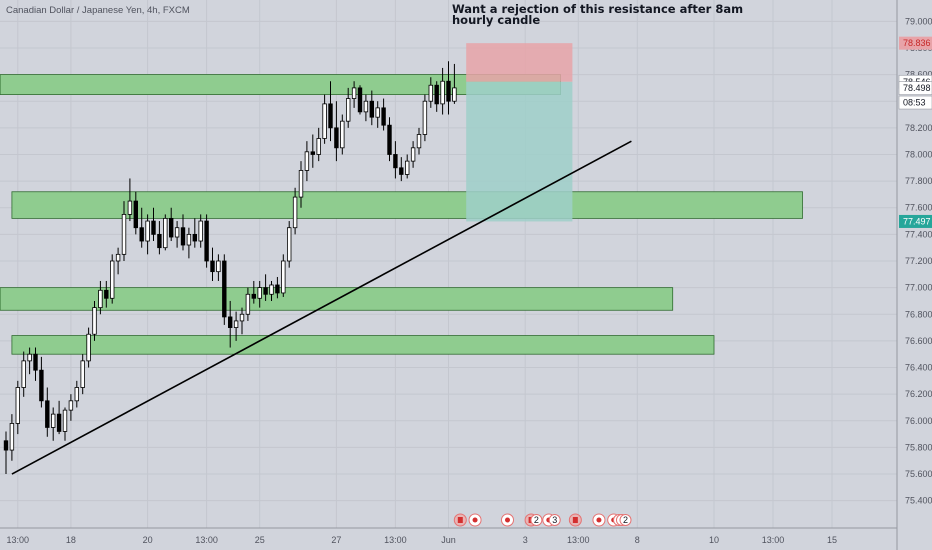 This screenshot has height=550, width=932. I want to click on time-tick-label: 27, so click(336, 540).